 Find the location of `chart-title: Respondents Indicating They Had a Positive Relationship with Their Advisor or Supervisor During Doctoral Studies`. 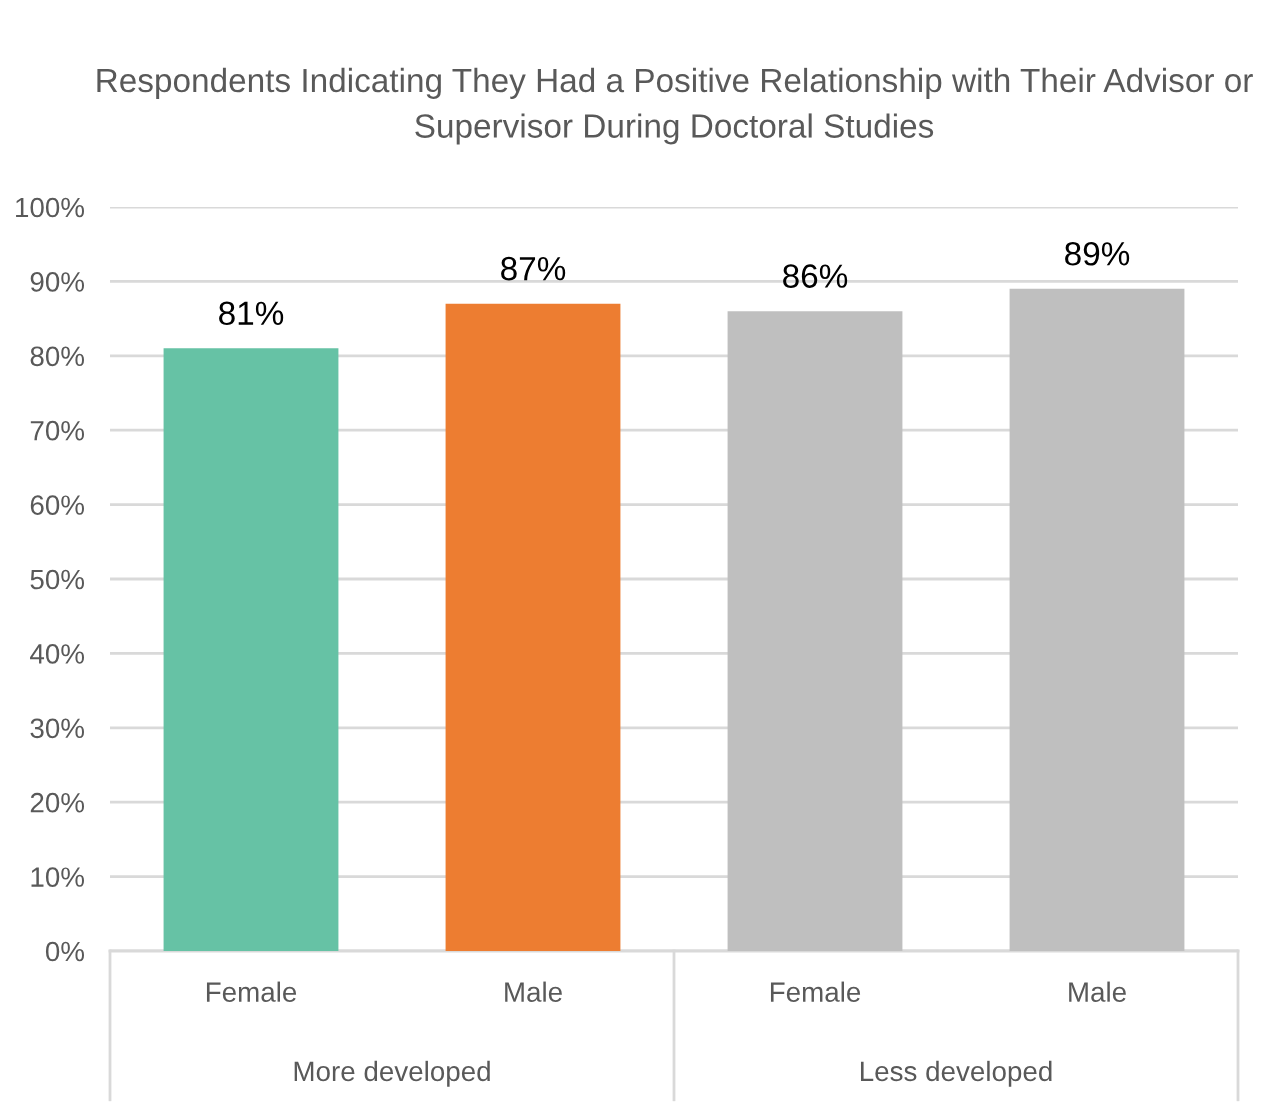

chart-title: Respondents Indicating They Had a Positive Relationship with Their Advisor or Supervisor During Doctoral Studies is located at coordinates (675, 106).